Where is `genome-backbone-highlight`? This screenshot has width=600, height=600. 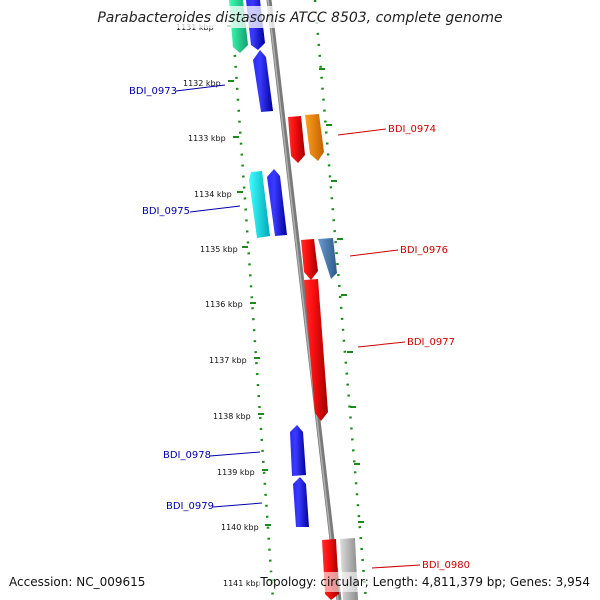 genome-backbone-highlight is located at coordinates (303, 300).